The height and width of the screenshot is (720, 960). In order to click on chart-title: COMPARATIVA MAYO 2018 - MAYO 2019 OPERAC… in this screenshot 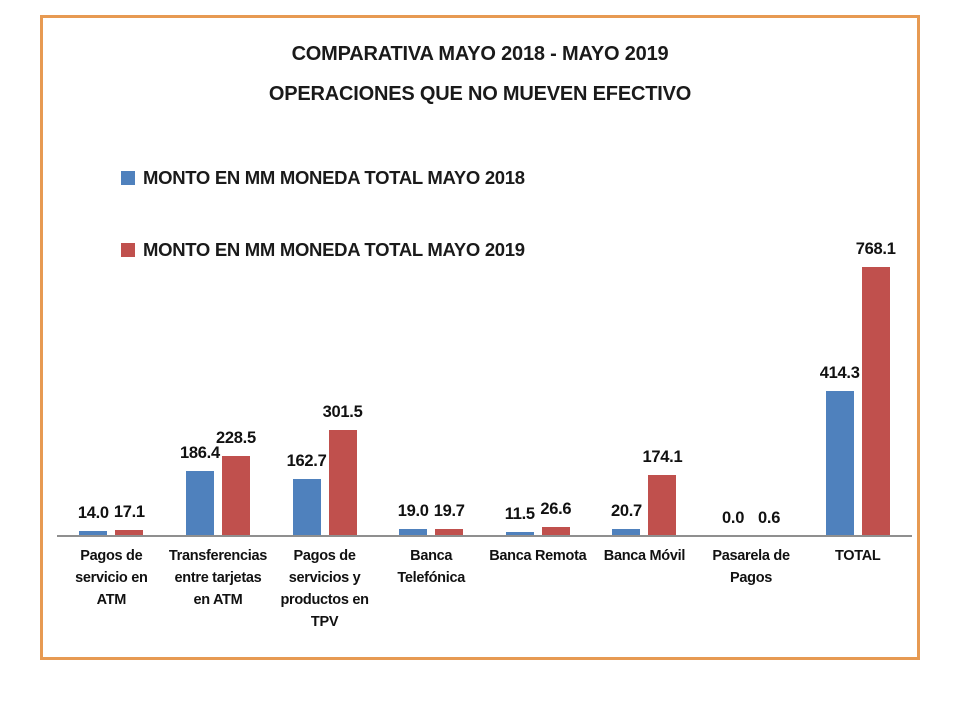, I will do `click(480, 74)`.